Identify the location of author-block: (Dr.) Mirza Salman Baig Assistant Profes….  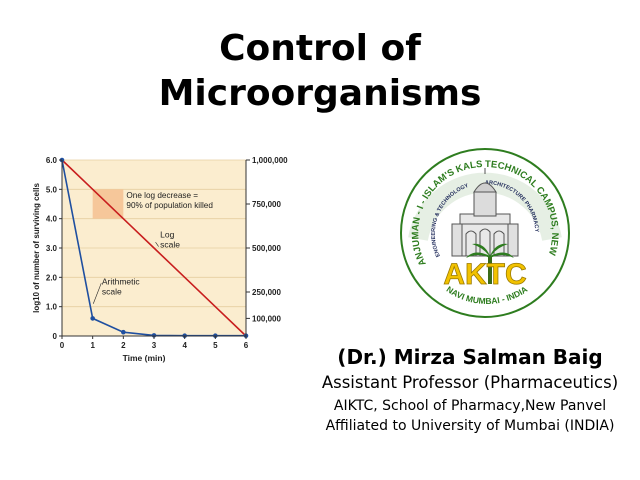
(470, 390).